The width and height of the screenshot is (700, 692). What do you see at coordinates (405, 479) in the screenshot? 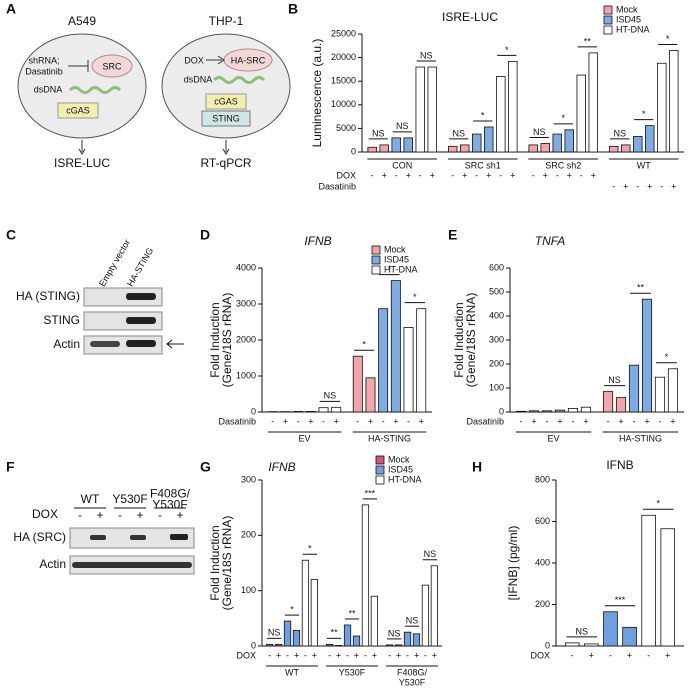
I see `legend-label: HT-DNA` at bounding box center [405, 479].